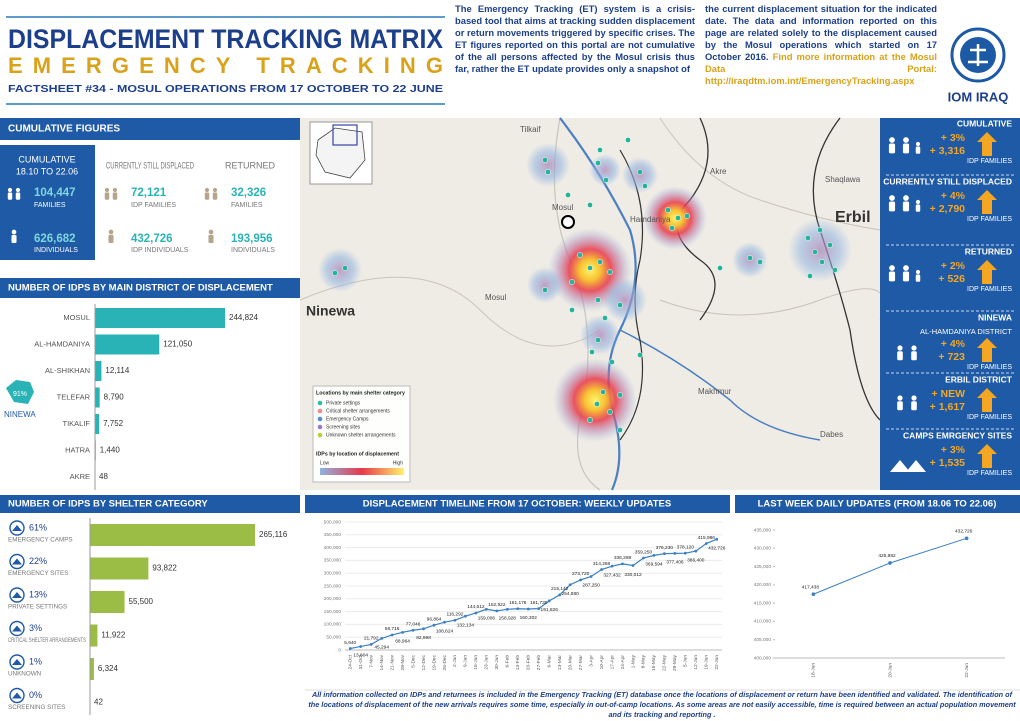  I want to click on title: DISPLACEMENT TRACKING MATRIX, so click(225, 39).